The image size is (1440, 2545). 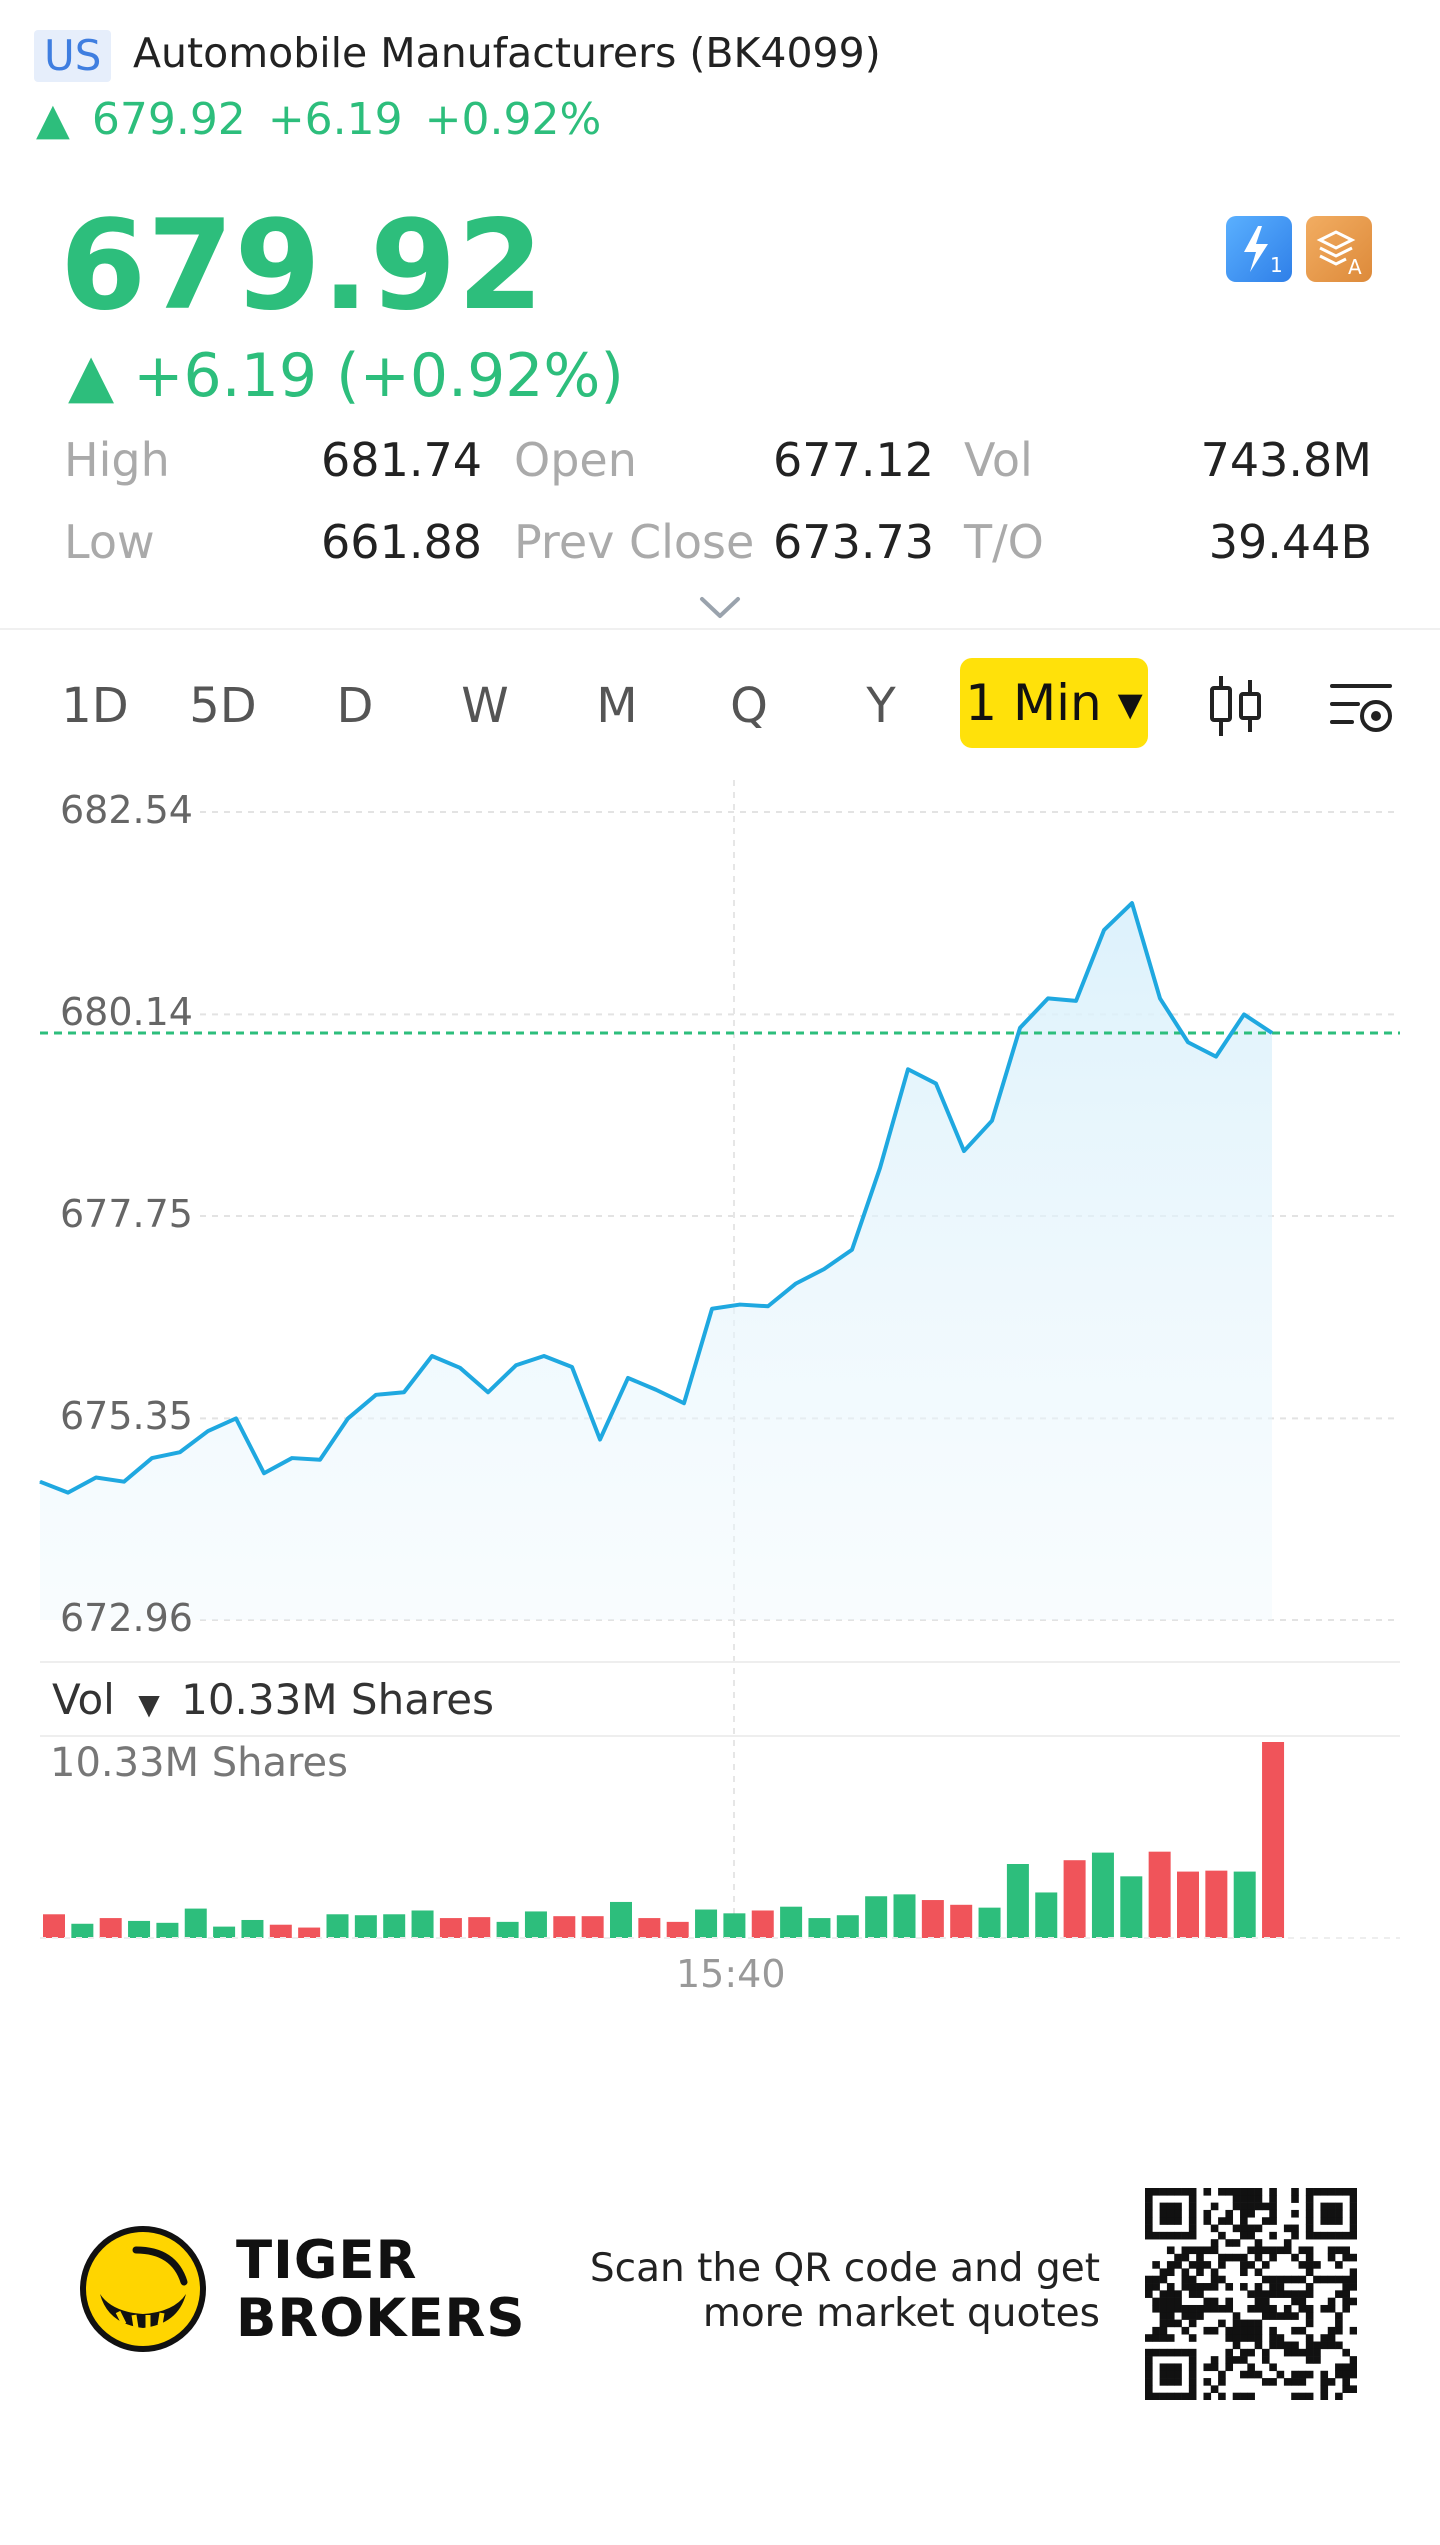 I want to click on y-tick-label: 682.54, so click(x=126, y=810).